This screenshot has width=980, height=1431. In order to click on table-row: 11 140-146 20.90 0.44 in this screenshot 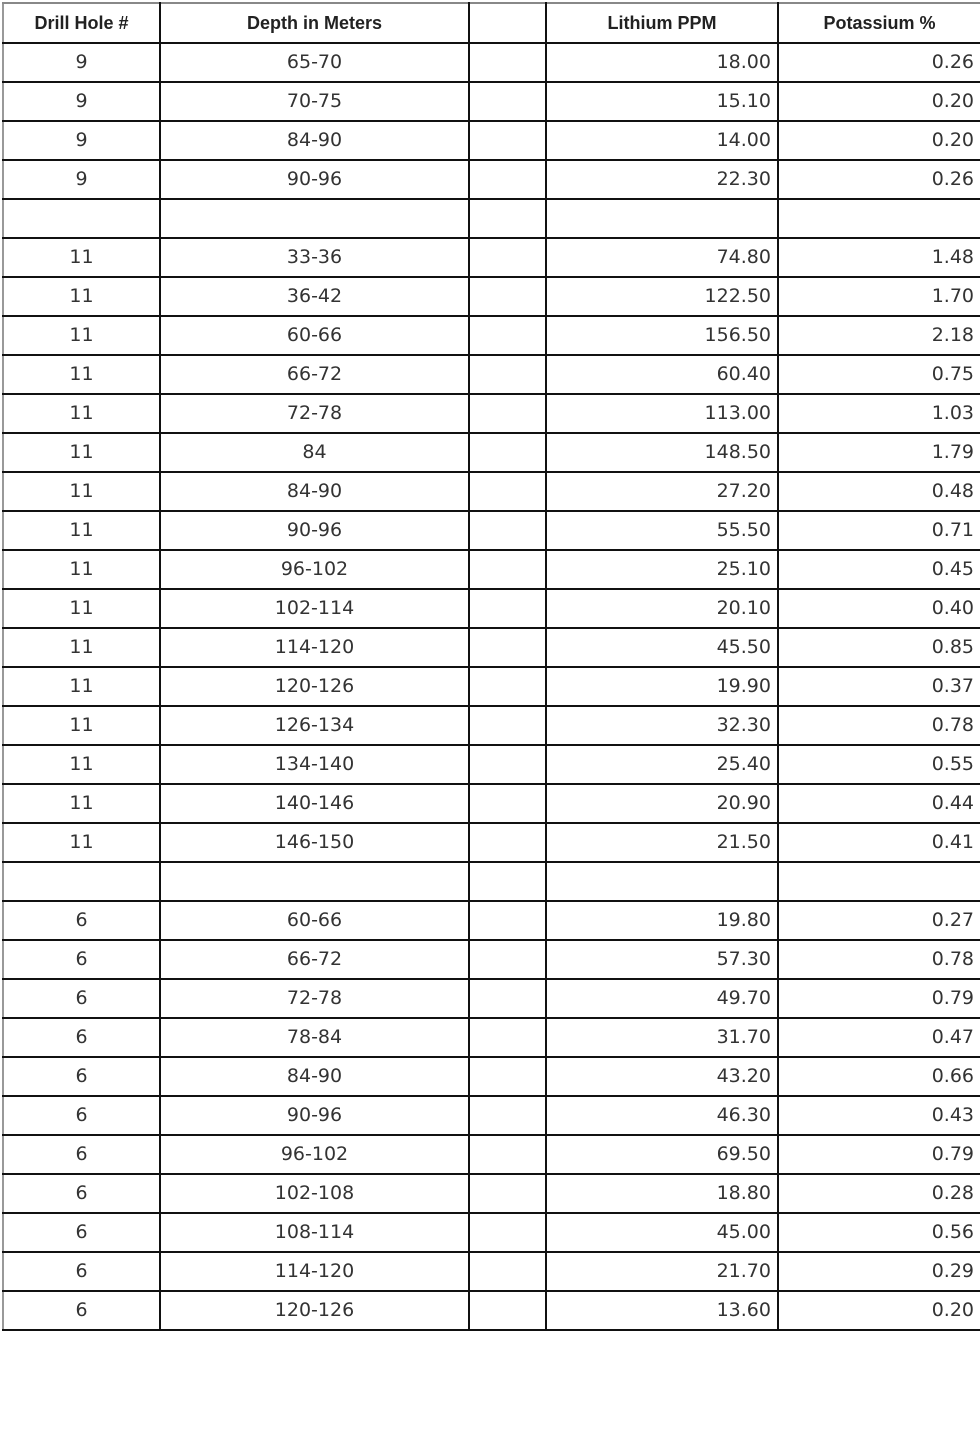, I will do `click(491, 803)`.